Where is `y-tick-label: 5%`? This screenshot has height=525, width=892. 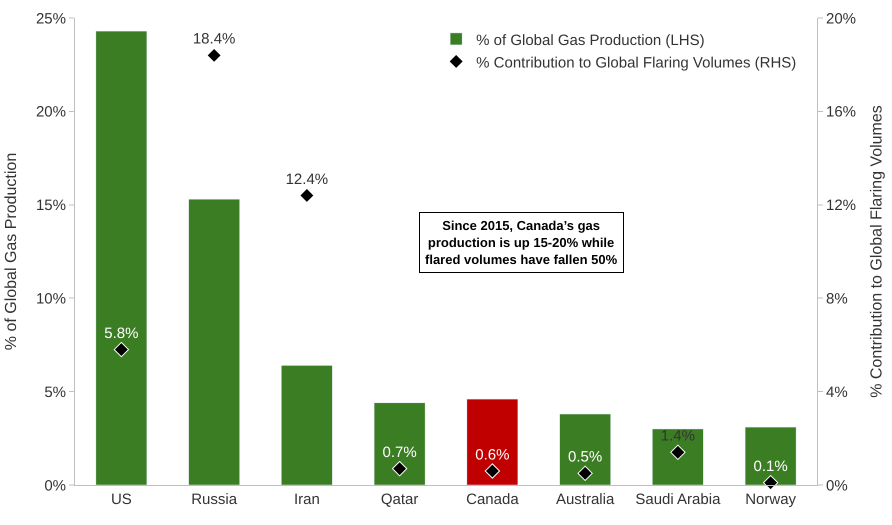 y-tick-label: 5% is located at coordinates (55, 392).